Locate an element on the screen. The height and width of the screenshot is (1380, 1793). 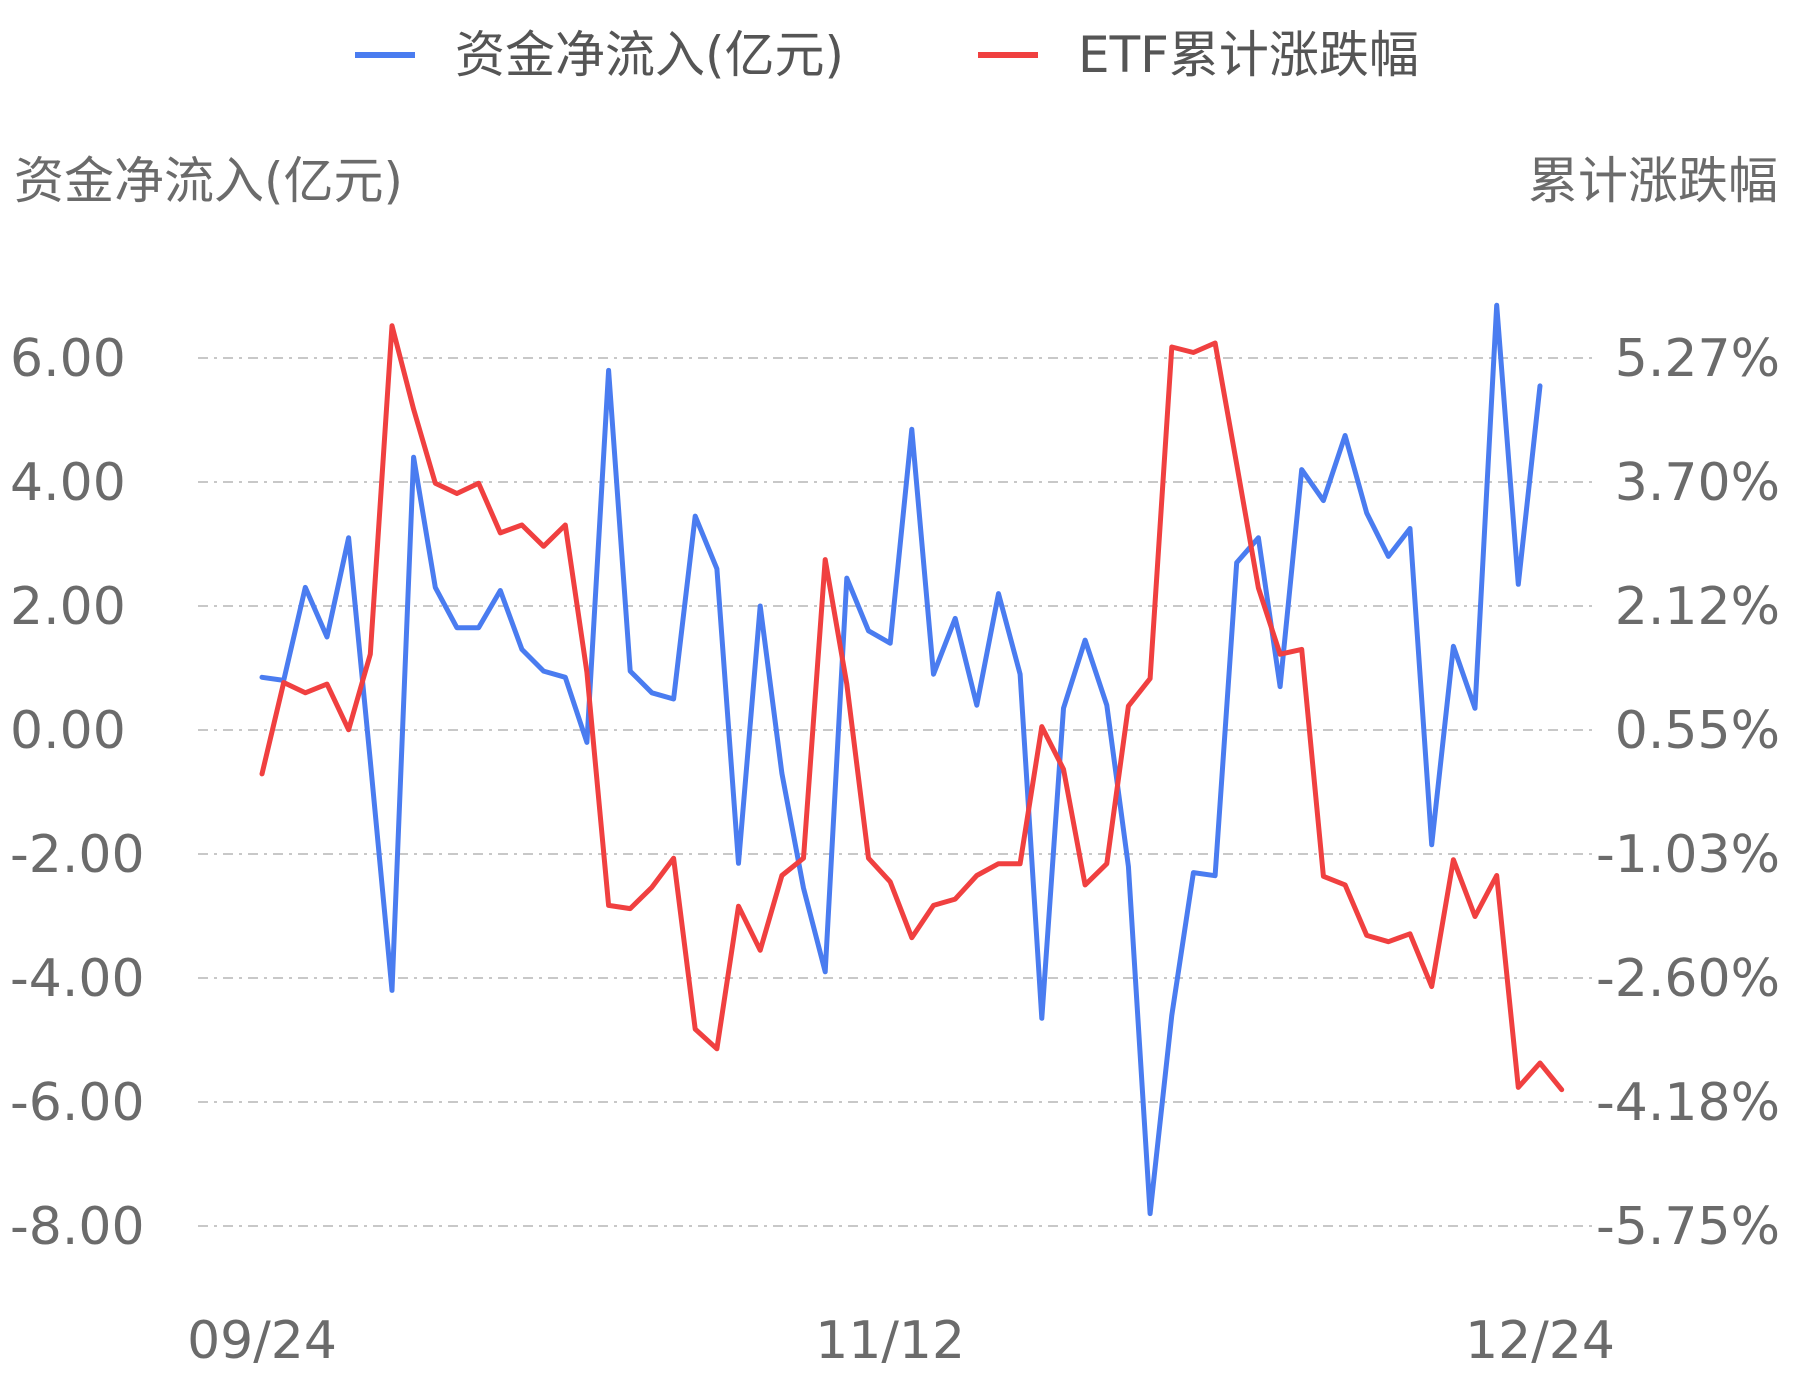
left-tick-label: -4.00 is located at coordinates (77, 979).